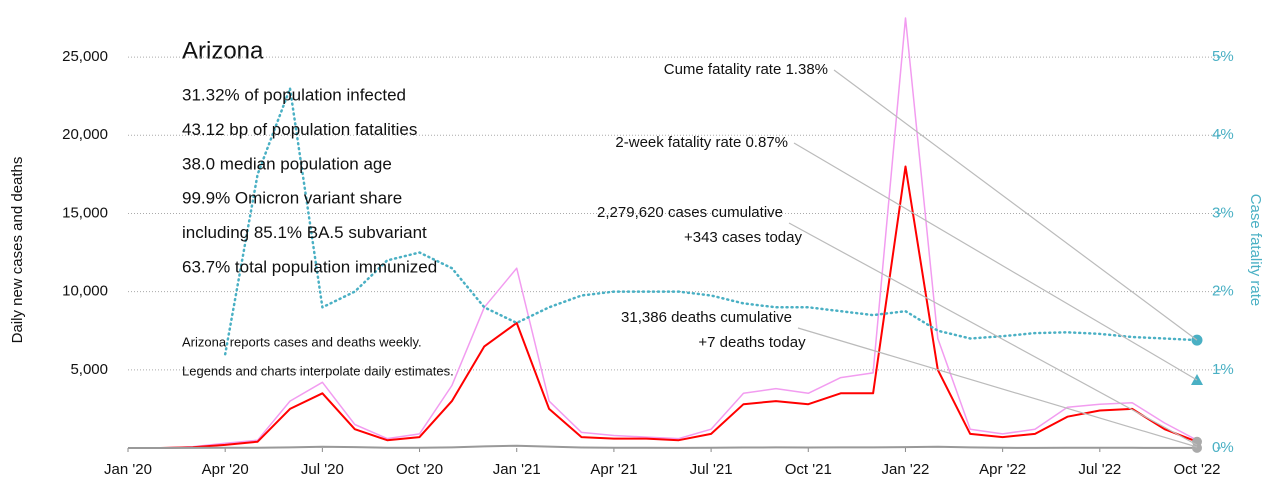 Image resolution: width=1282 pixels, height=487 pixels. Describe the element at coordinates (223, 50) in the screenshot. I see `chart-title: Arizona` at that location.